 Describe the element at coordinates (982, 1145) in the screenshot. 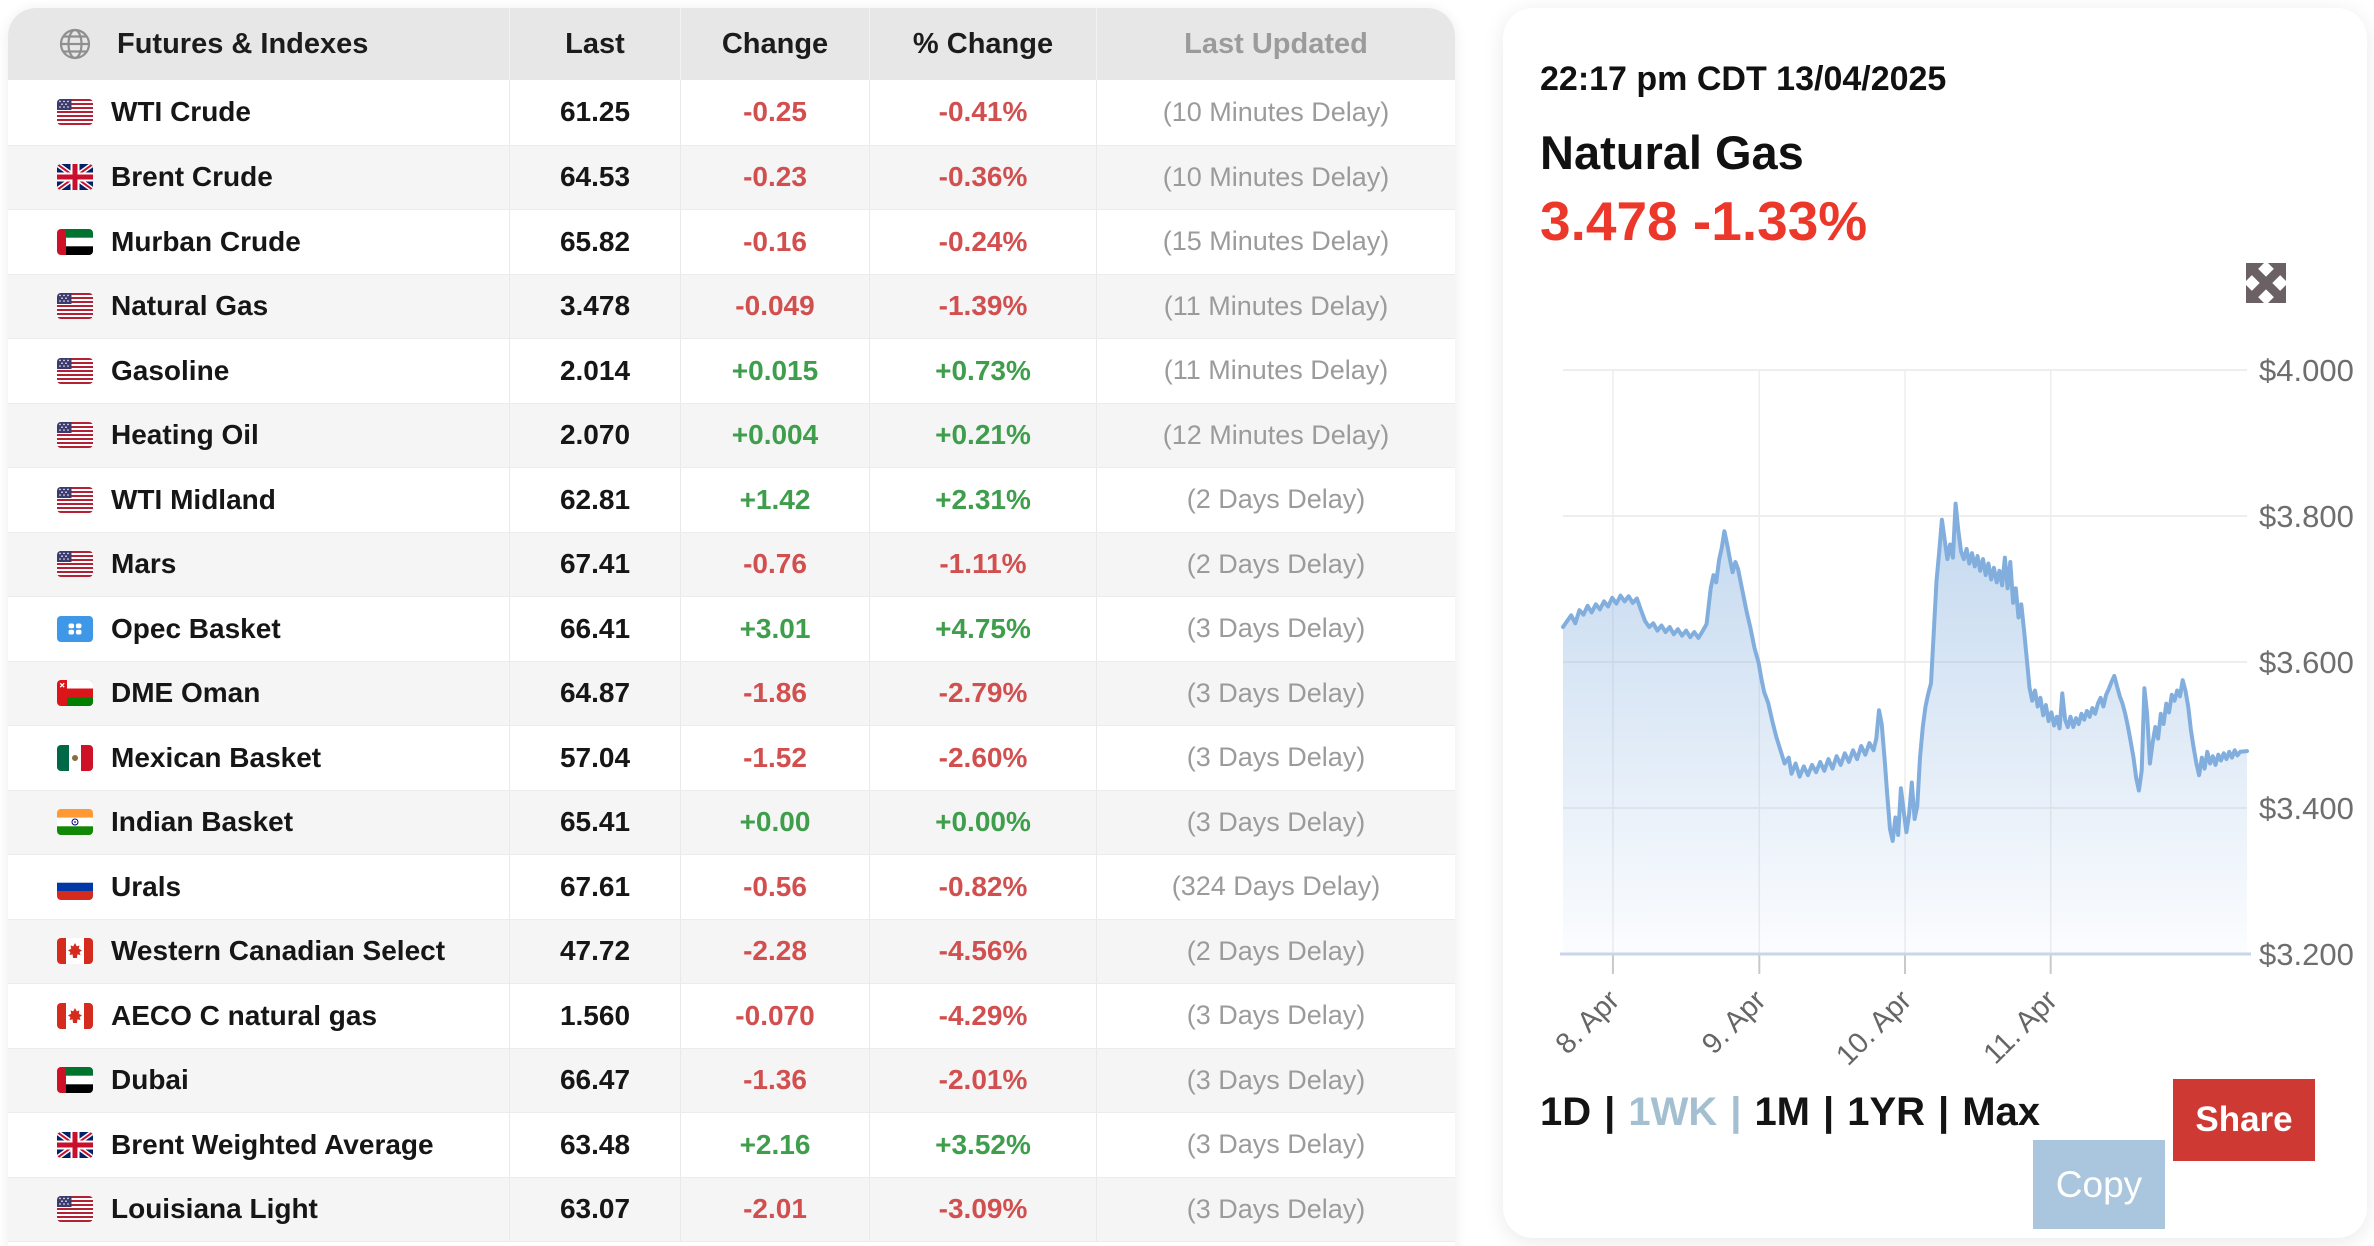

I see `pct-change-value: +3.52%` at that location.